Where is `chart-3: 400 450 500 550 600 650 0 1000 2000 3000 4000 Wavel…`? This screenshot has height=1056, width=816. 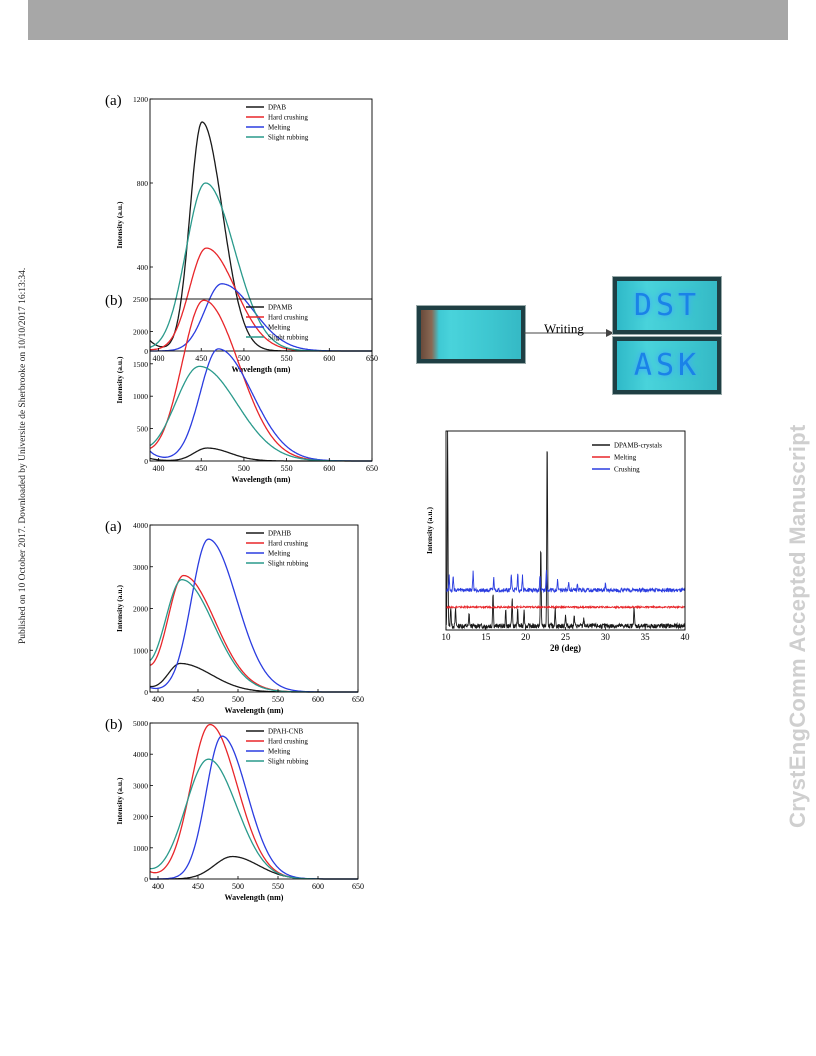 chart-3: 400 450 500 550 600 650 0 1000 2000 3000 4000 Wavel… is located at coordinates (234, 617).